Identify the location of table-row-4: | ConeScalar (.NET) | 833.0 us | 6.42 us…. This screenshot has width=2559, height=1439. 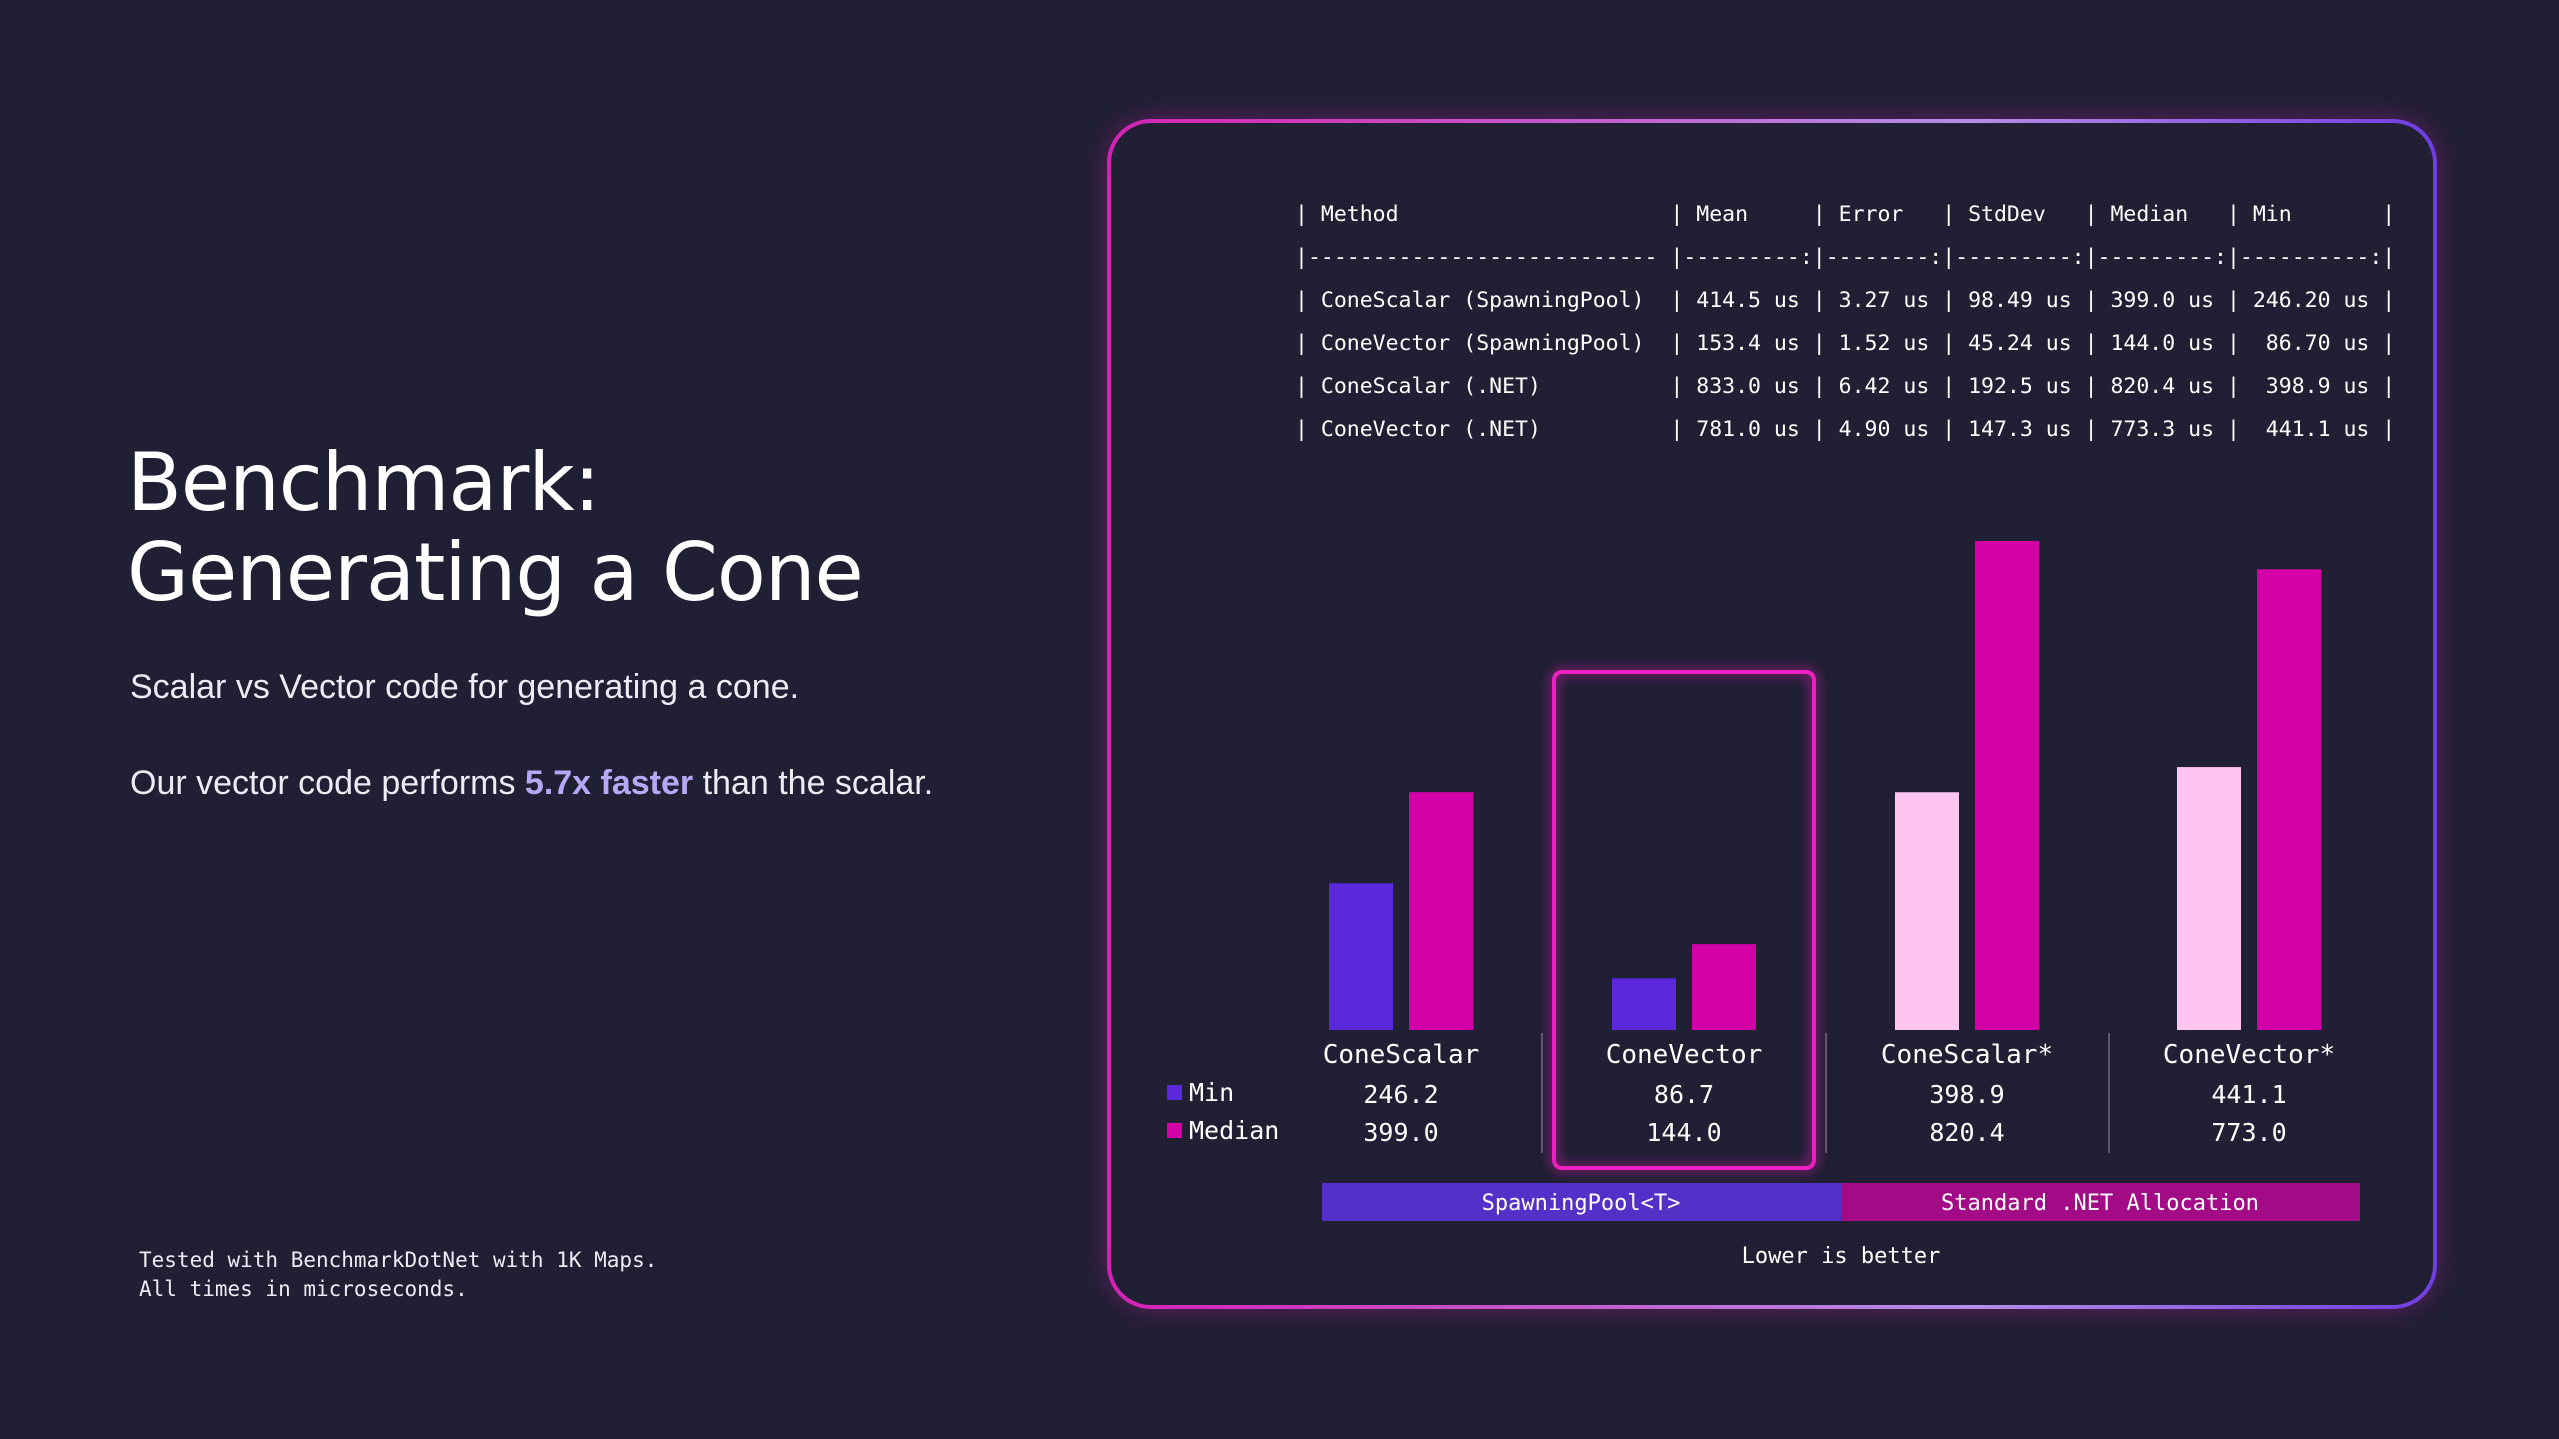
(1845, 386).